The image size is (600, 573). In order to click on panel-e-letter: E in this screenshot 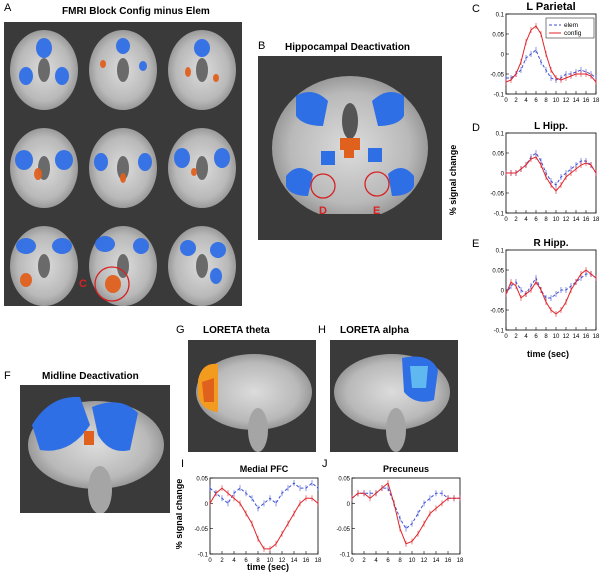, I will do `click(476, 244)`.